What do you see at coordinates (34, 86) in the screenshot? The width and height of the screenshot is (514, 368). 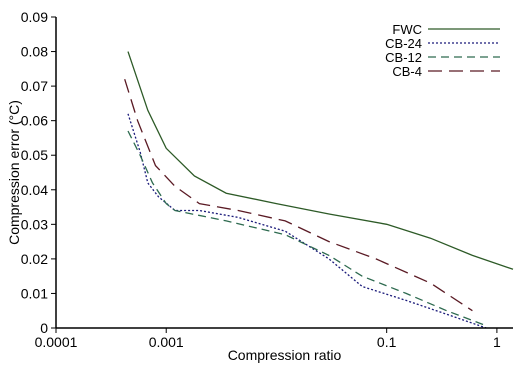 I see `y-tick-label: 0.07` at bounding box center [34, 86].